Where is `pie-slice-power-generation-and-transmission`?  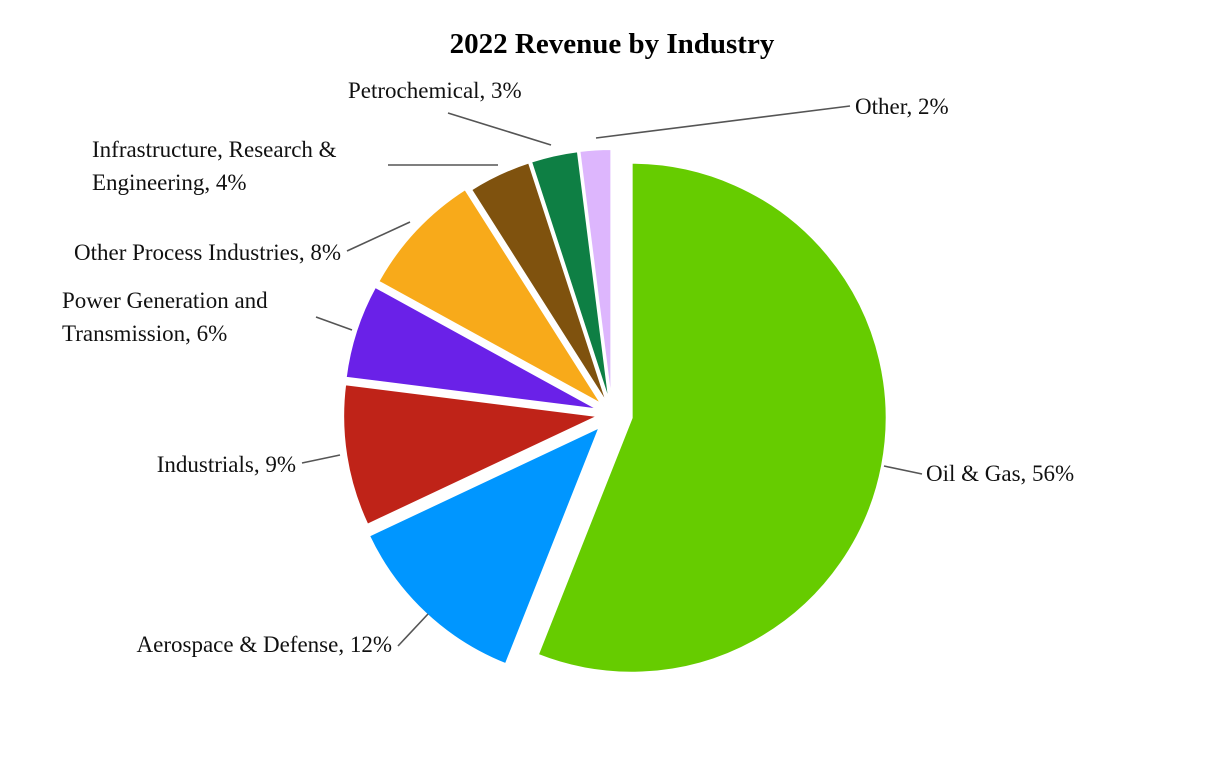 pie-slice-power-generation-and-transmission is located at coordinates (472, 348).